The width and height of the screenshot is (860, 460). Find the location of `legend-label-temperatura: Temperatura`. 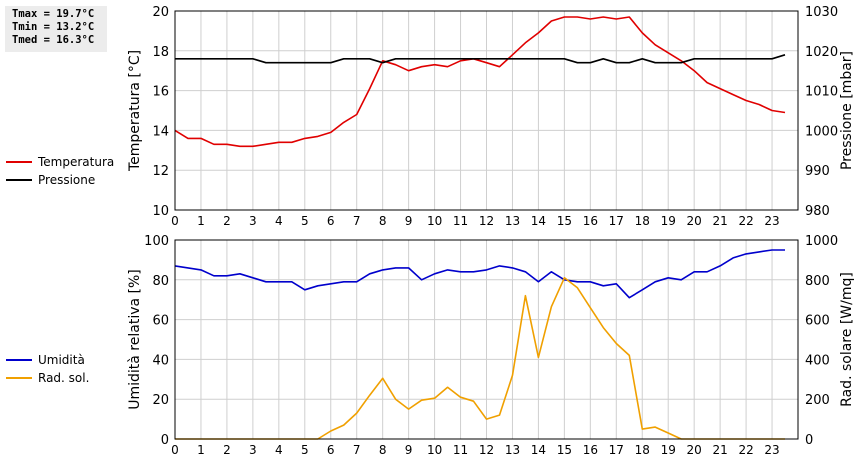

legend-label-temperatura: Temperatura is located at coordinates (76, 162).